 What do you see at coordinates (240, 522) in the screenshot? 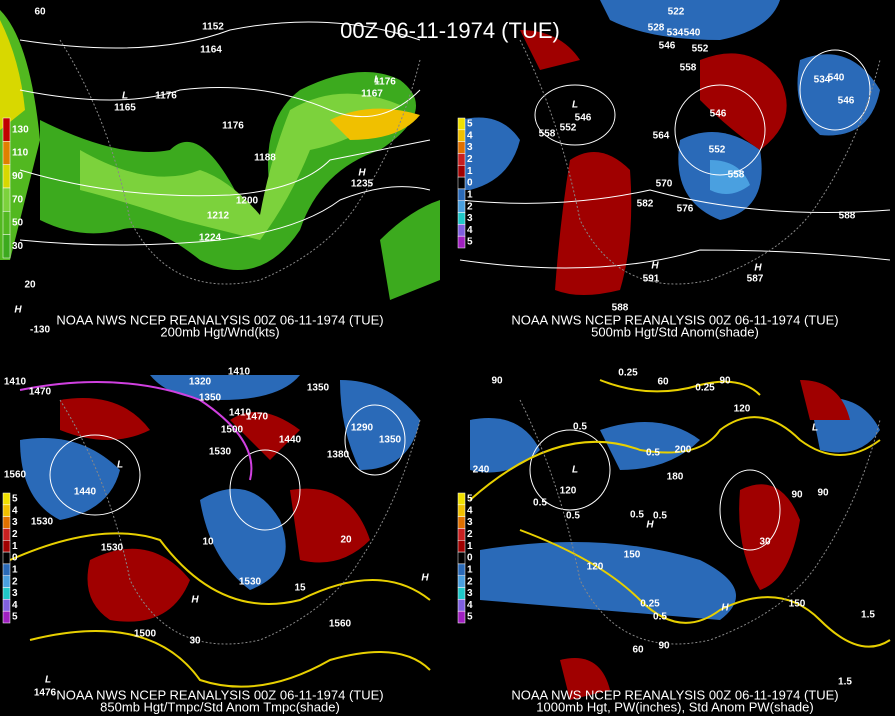
I see `coastline` at bounding box center [240, 522].